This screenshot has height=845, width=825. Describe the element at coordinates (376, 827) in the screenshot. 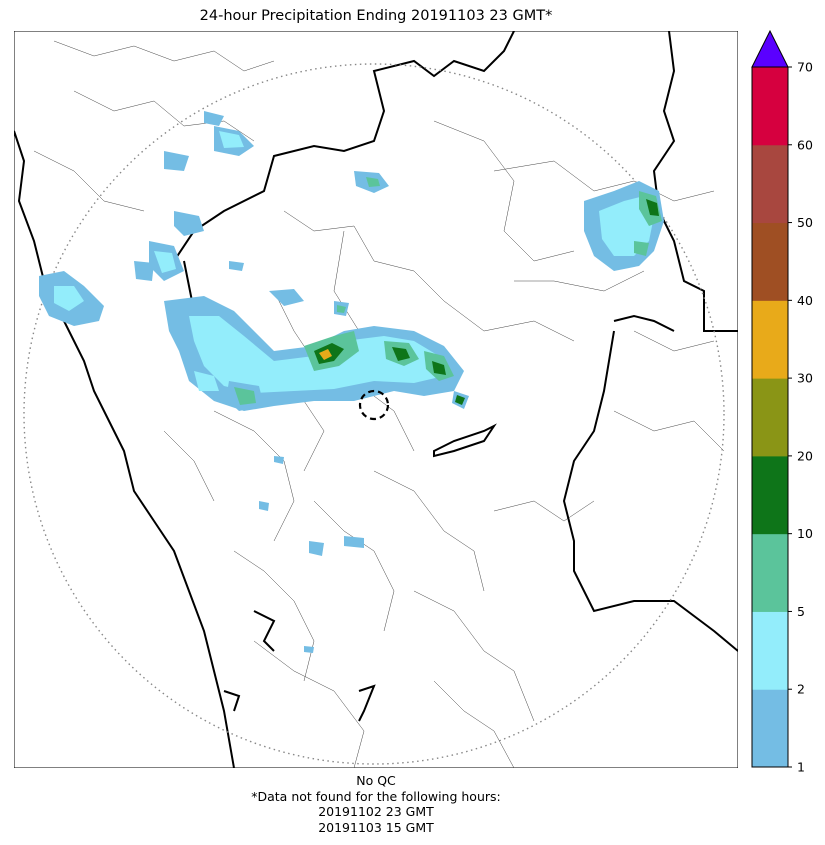

I see `missing-hour-2: 20191103 15 GMT` at that location.